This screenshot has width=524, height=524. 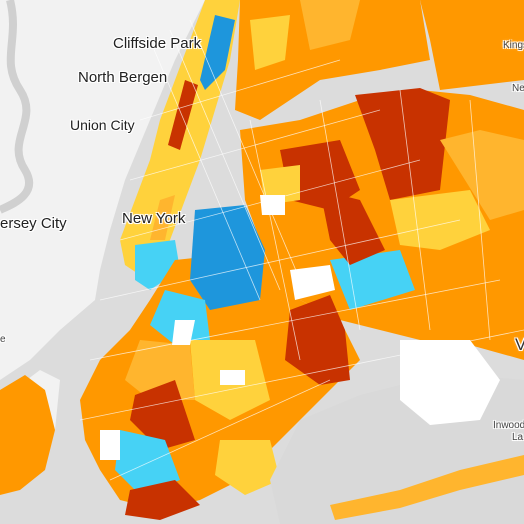 What do you see at coordinates (508, 425) in the screenshot?
I see `label-inwood: Inwood` at bounding box center [508, 425].